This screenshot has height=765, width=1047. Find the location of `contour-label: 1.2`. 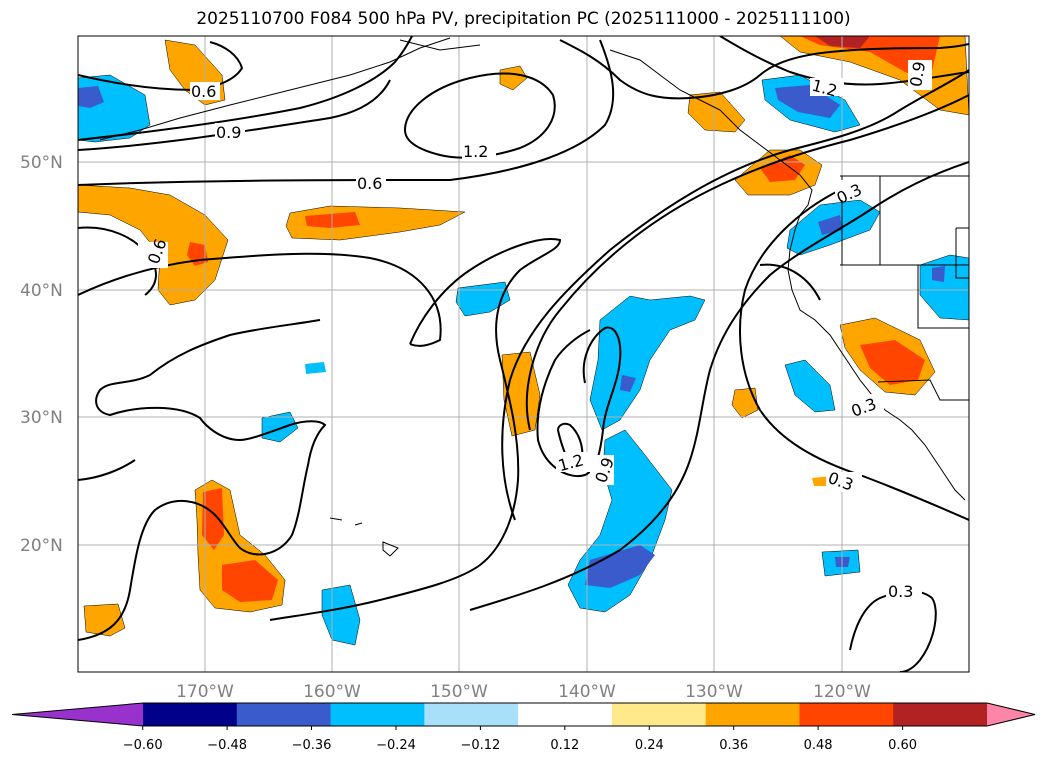

contour-label: 1.2 is located at coordinates (475, 151).